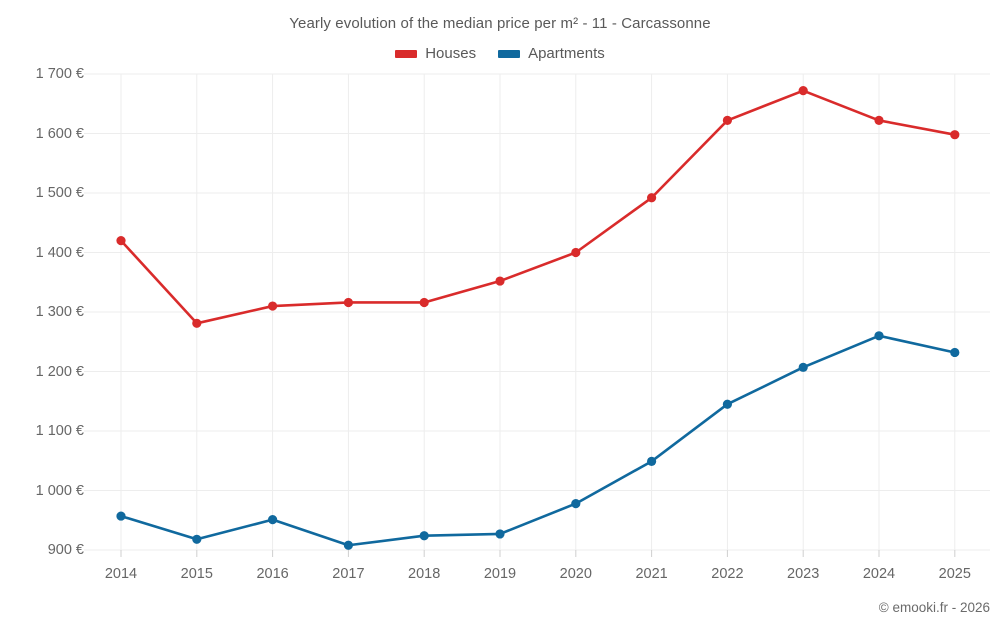 This screenshot has width=1000, height=625. What do you see at coordinates (59, 312) in the screenshot?
I see `y-axis-tick-label: 1 300 €` at bounding box center [59, 312].